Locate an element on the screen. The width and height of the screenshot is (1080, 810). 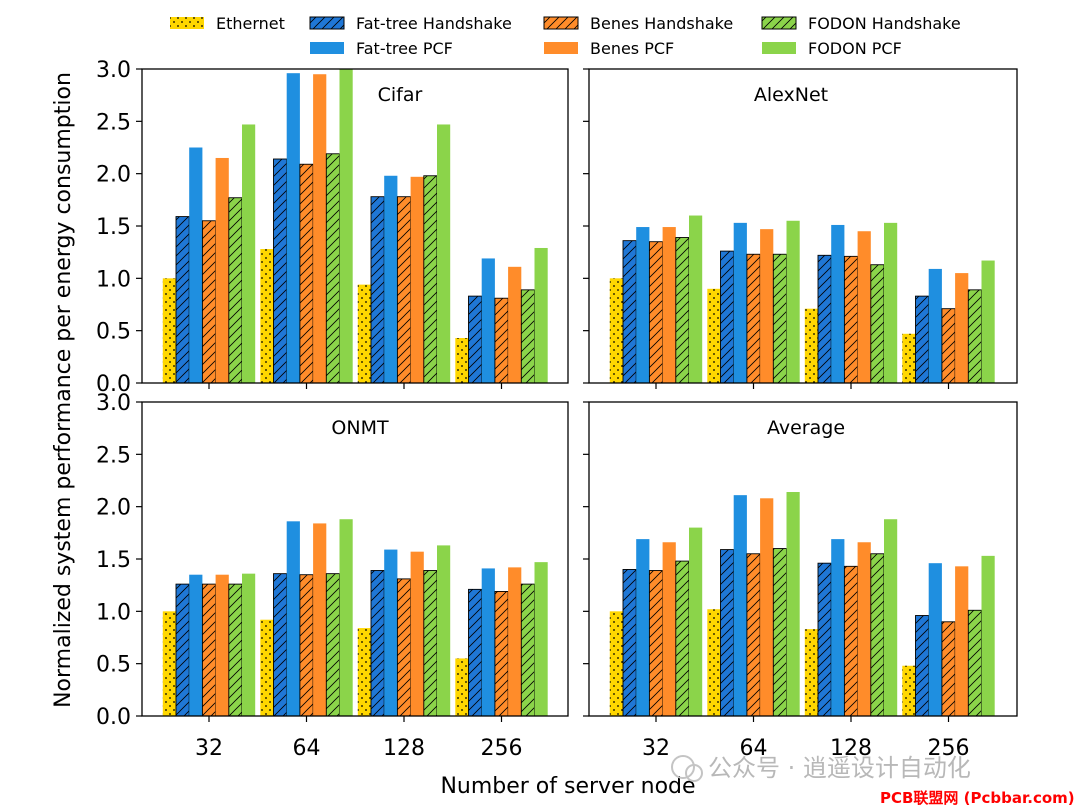
xtick-label-onmt-32: 32 is located at coordinates (209, 748).